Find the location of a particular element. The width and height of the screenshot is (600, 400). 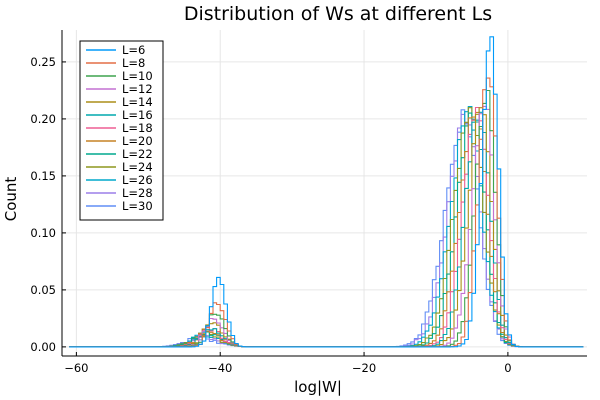

legend-label: L=30 is located at coordinates (137, 206).